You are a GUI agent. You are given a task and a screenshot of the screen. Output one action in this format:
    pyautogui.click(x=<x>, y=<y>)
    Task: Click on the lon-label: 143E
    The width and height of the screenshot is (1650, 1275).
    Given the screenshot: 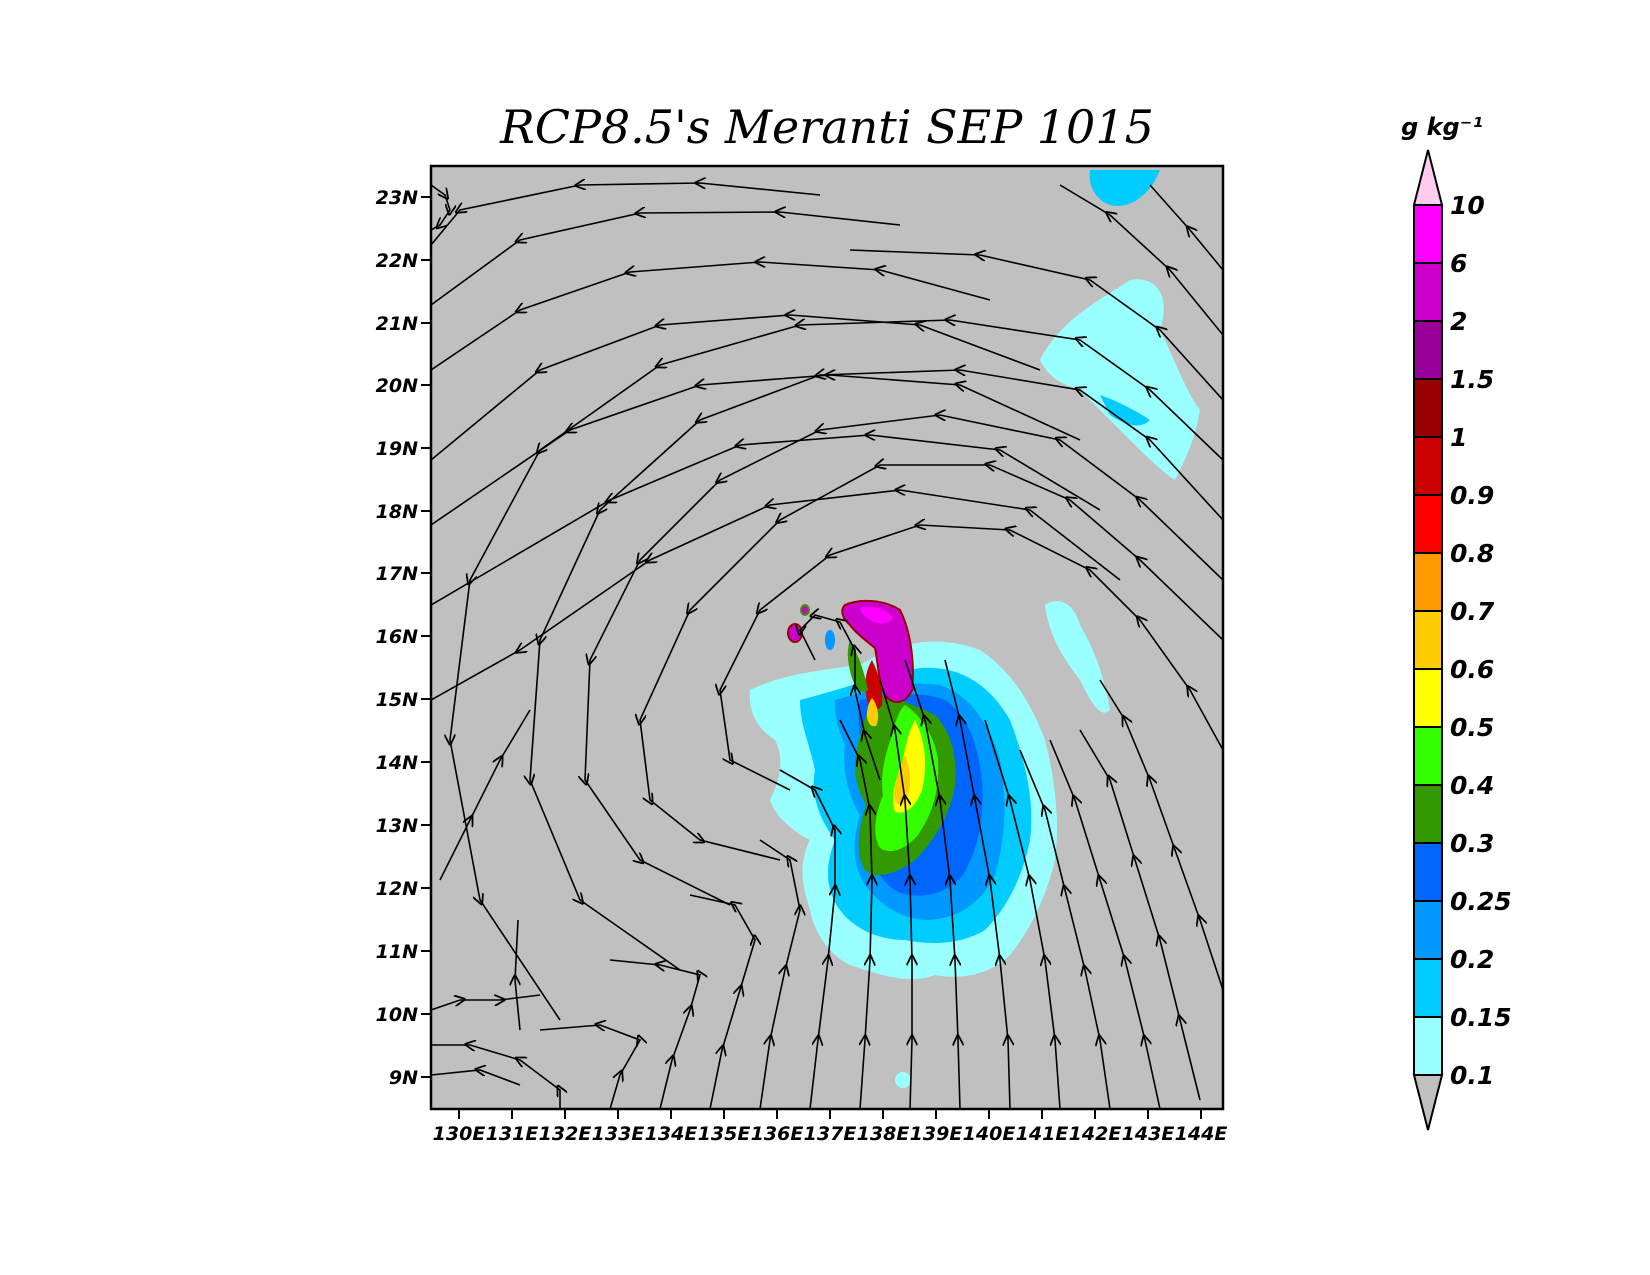 What is the action you would take?
    pyautogui.click(x=1148, y=1134)
    